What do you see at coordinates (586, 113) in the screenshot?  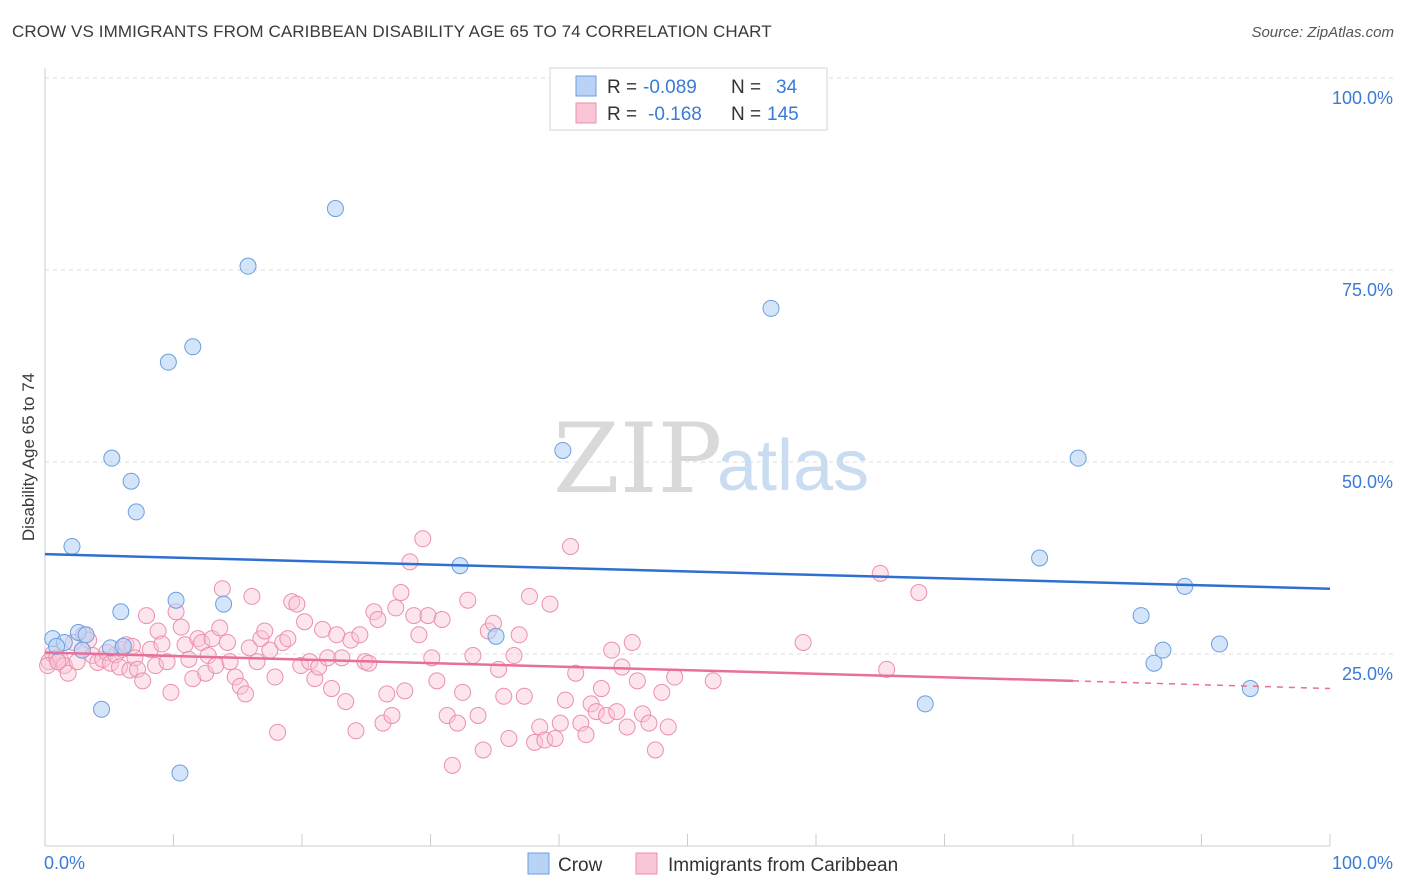 I see `legend-swatch-caribbean` at bounding box center [586, 113].